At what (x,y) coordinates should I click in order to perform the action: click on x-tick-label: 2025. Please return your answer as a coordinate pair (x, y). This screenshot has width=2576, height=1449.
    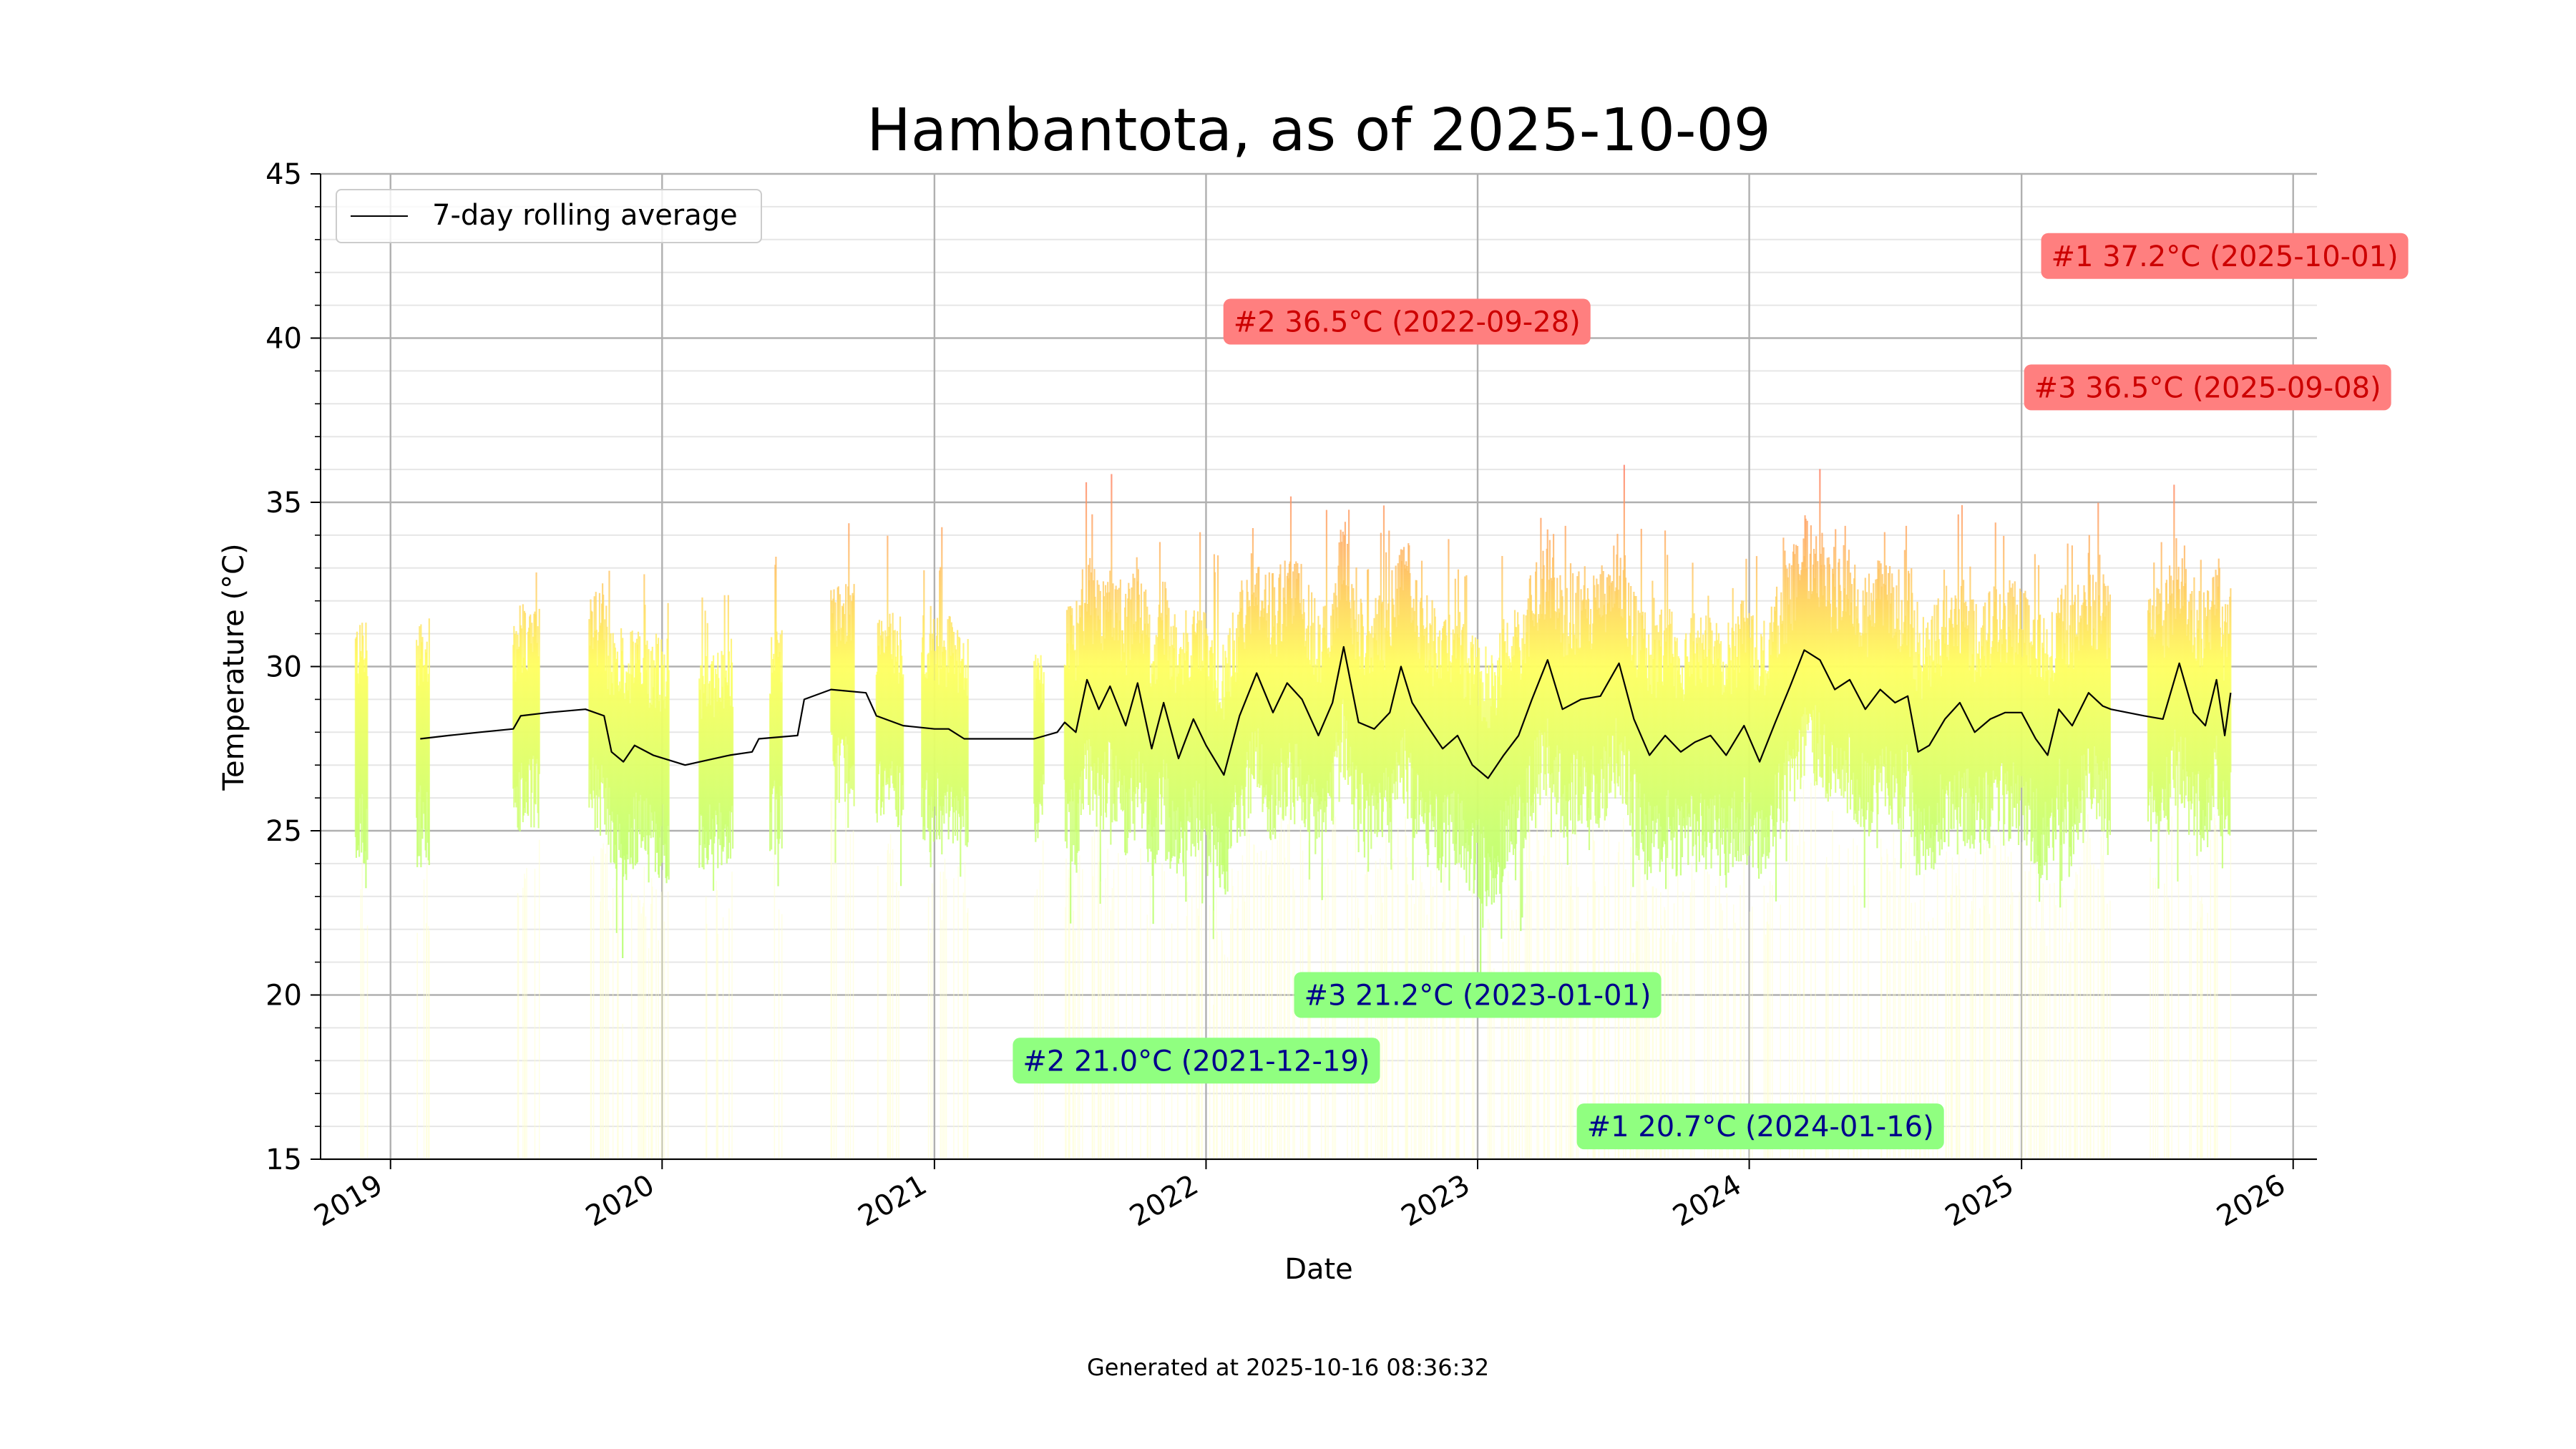
    Looking at the image, I should click on (1979, 1201).